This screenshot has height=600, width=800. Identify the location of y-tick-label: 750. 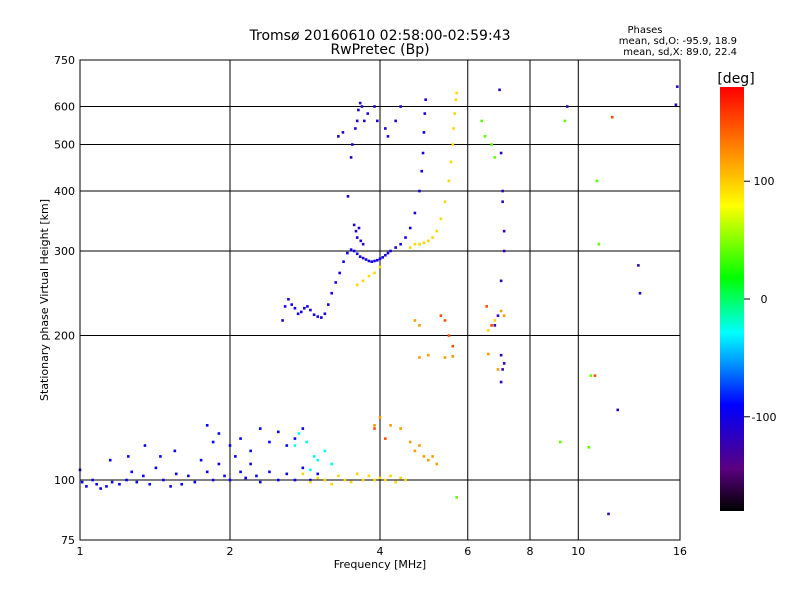
(64, 60).